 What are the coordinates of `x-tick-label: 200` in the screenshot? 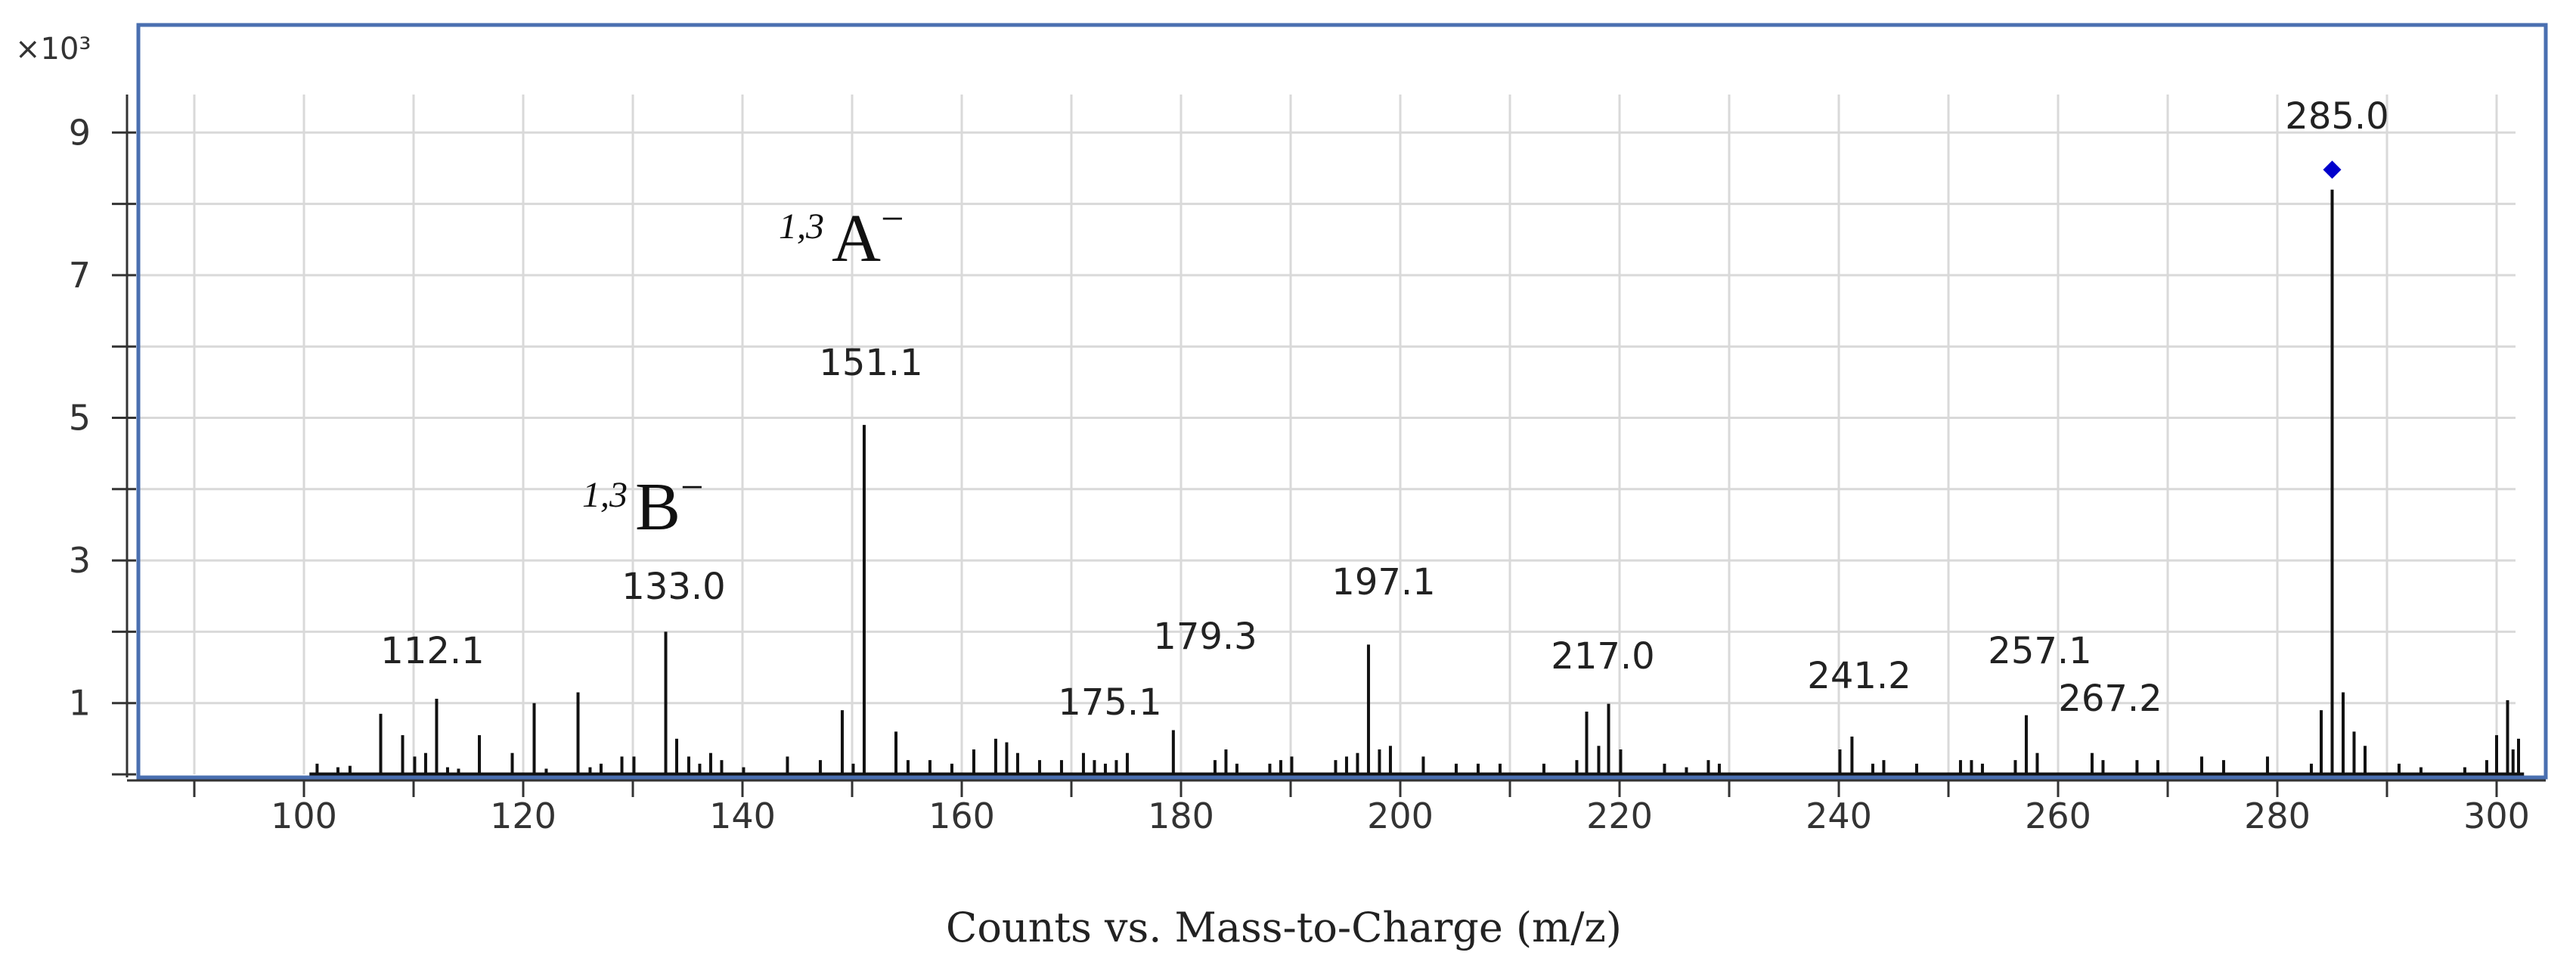 It's located at (1400, 816).